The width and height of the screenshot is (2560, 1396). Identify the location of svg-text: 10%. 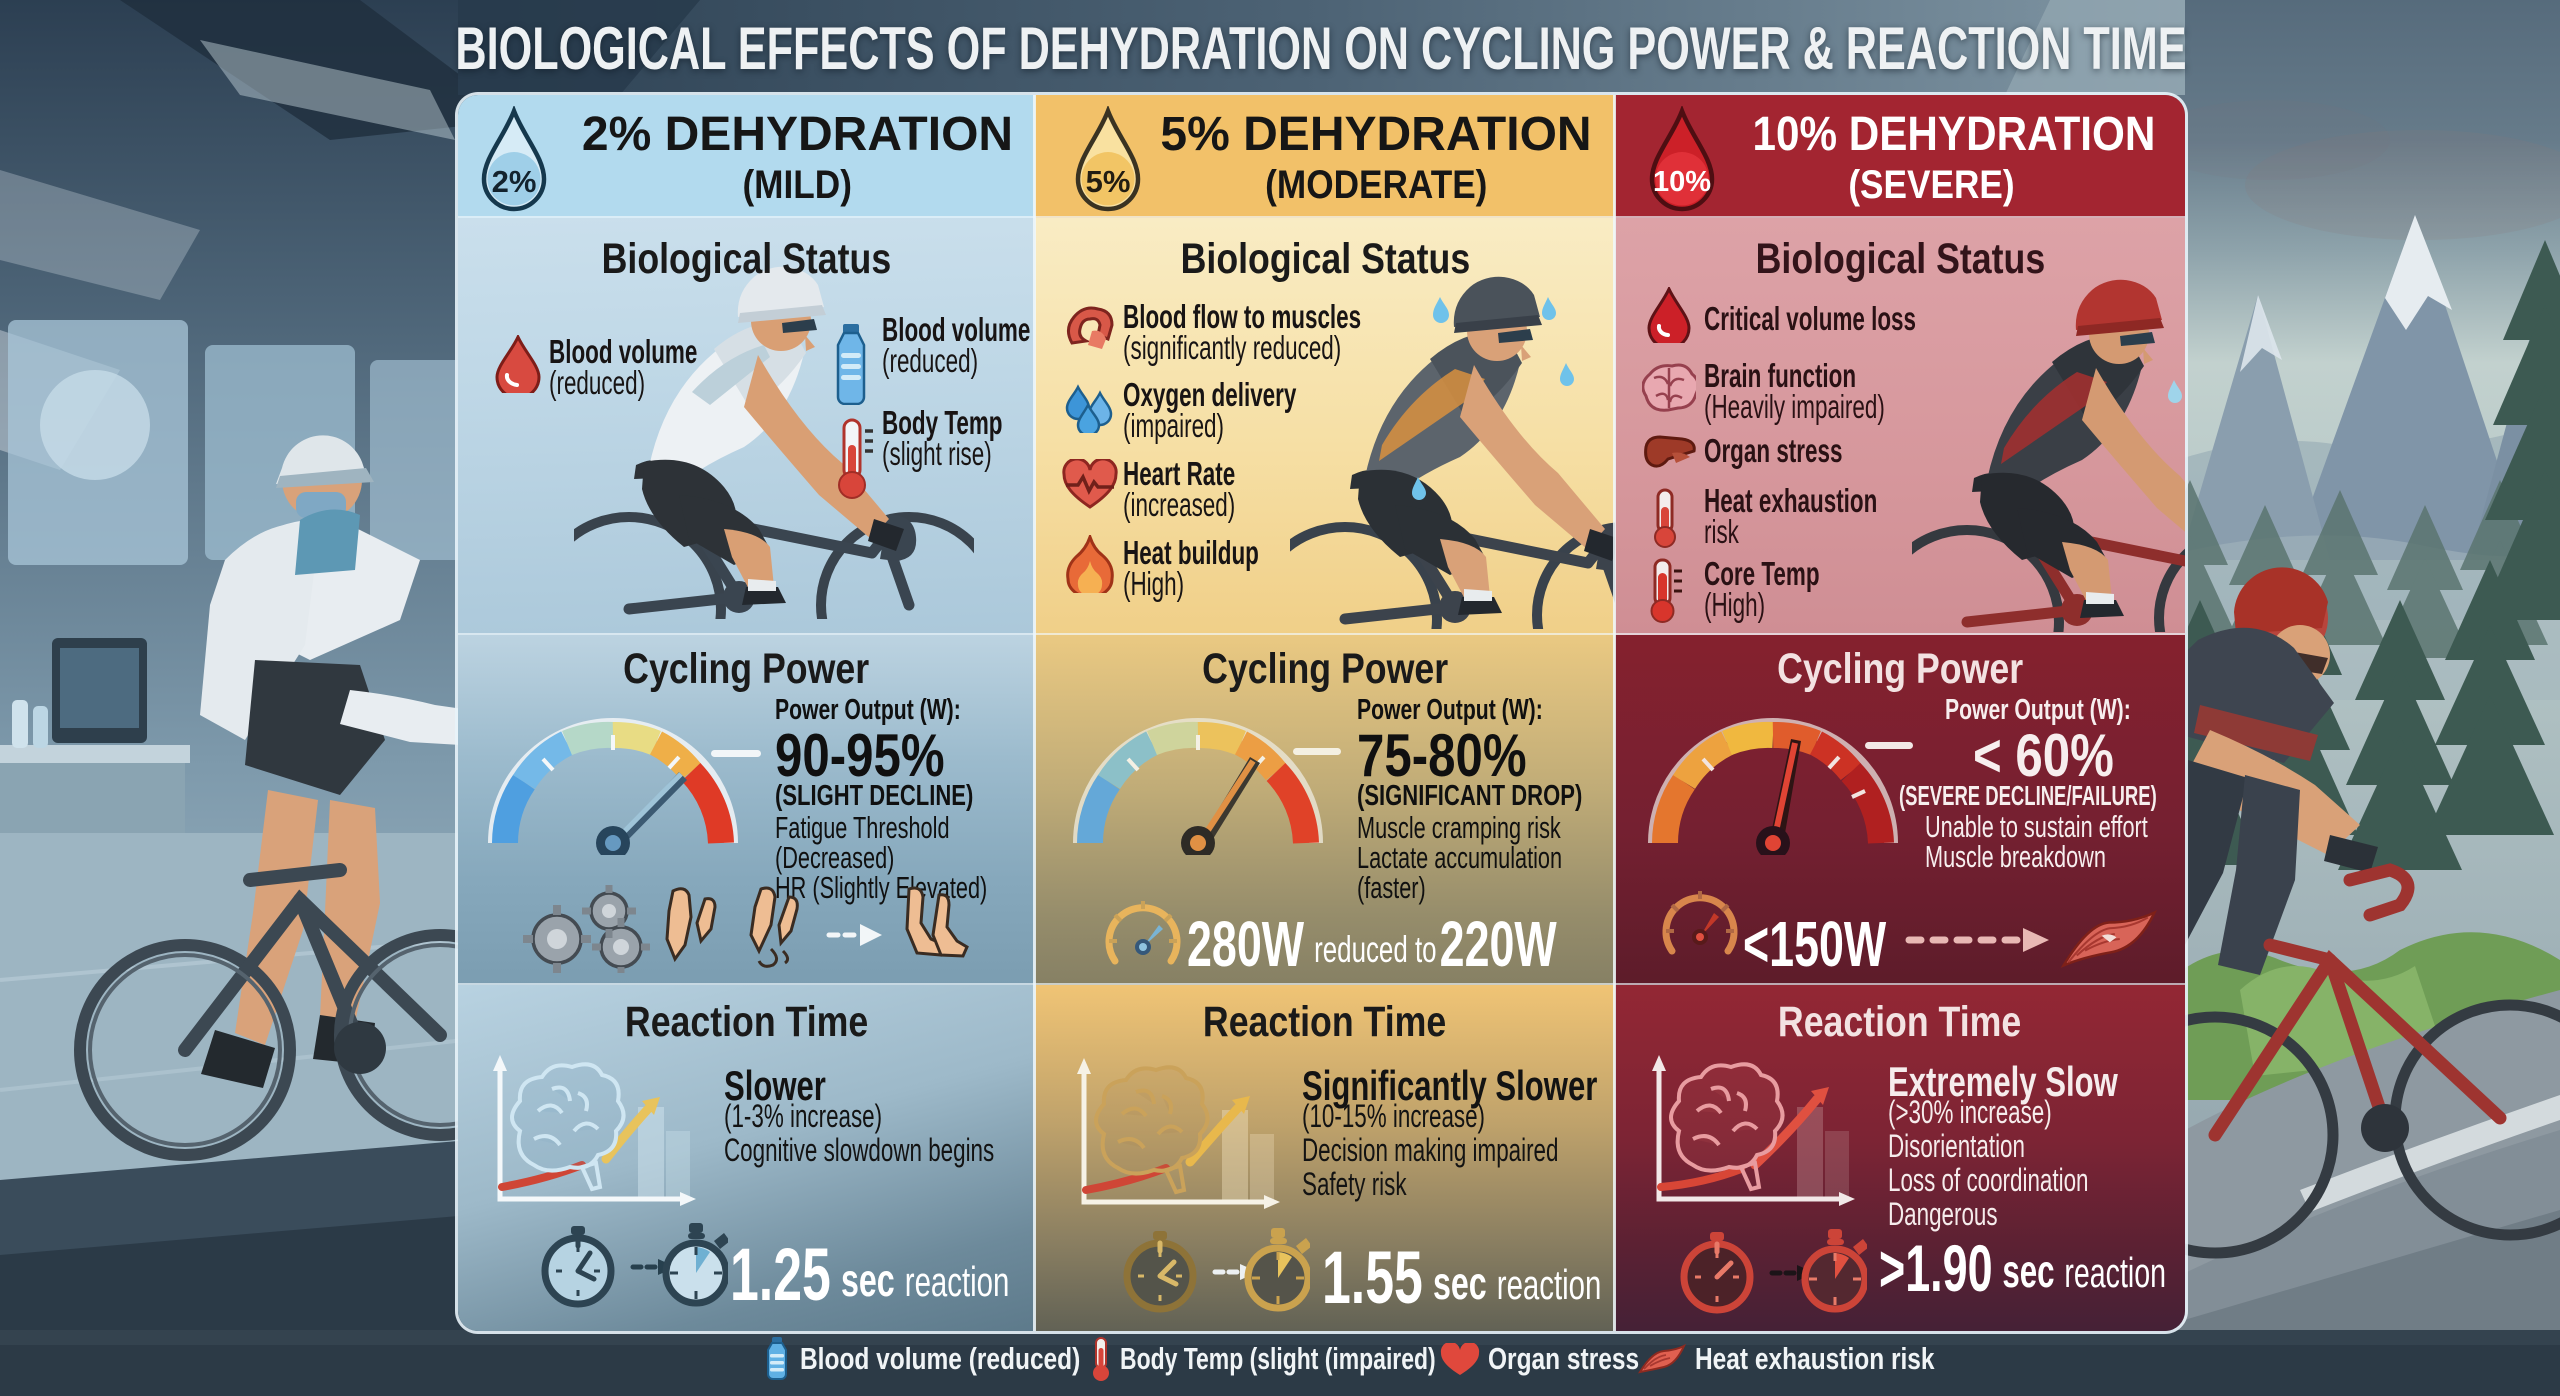
(1682, 182).